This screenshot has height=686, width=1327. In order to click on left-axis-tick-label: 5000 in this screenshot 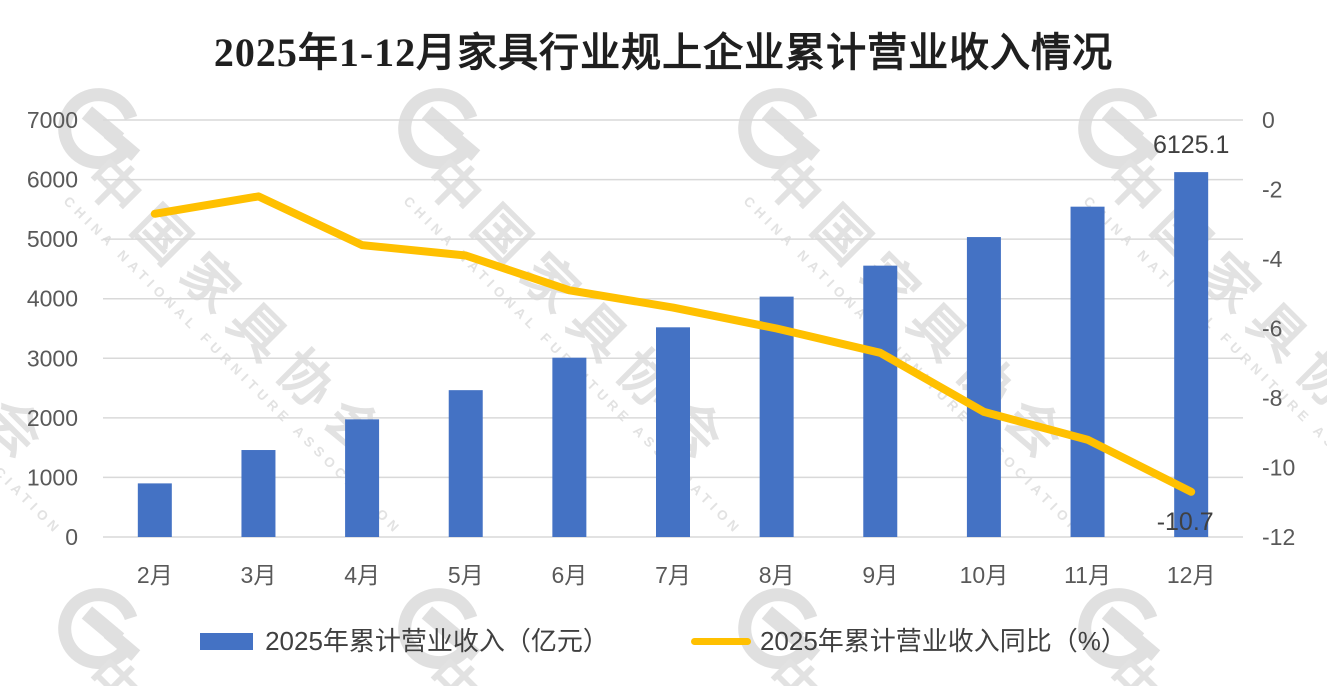, I will do `click(52, 239)`.